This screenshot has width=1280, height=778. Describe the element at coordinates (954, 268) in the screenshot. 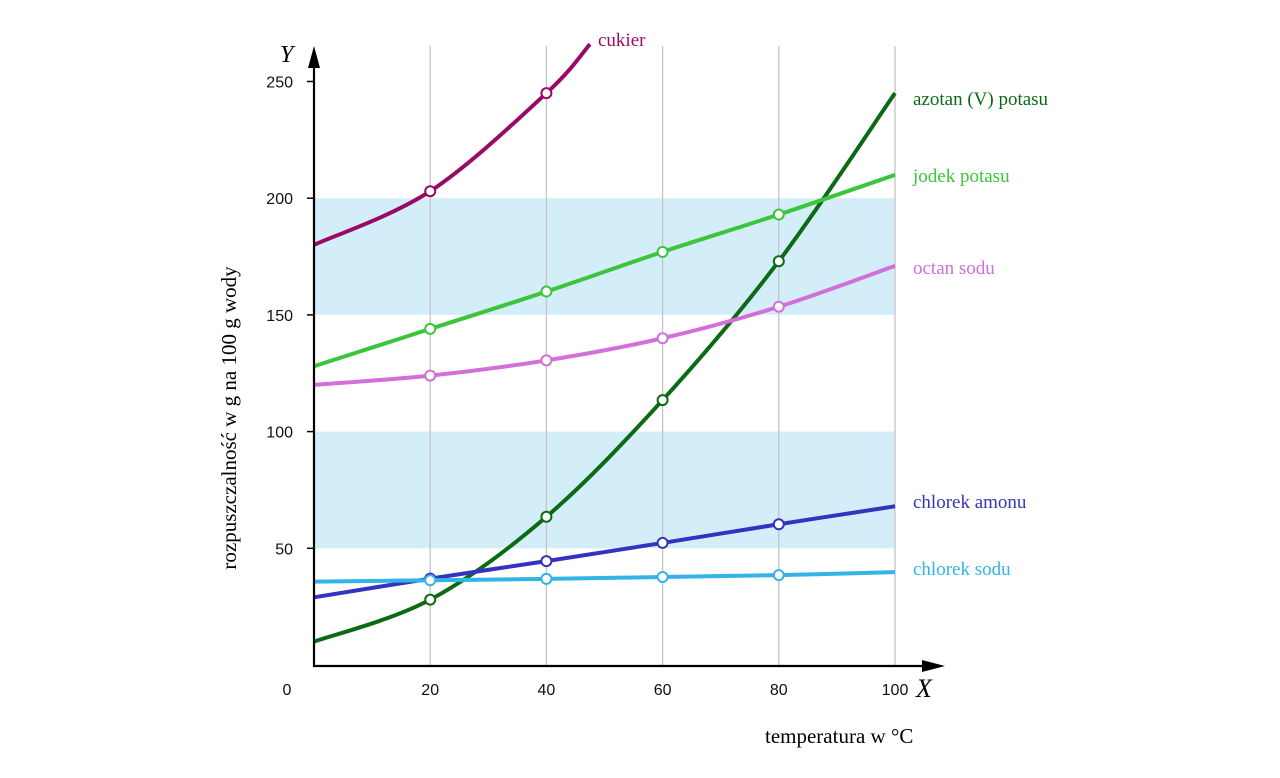

I see `series-label: octan sodu` at that location.